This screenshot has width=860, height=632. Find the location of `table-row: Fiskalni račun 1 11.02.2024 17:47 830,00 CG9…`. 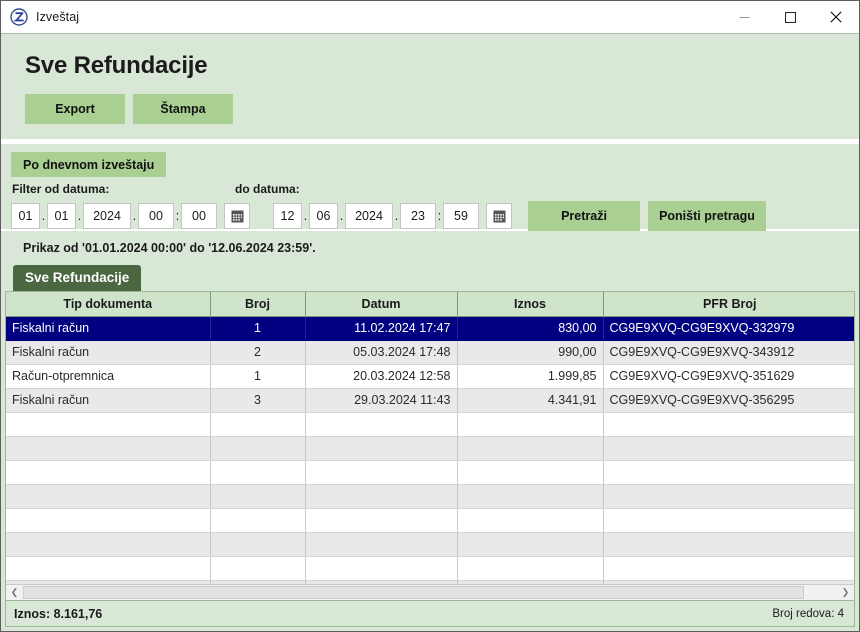

table-row: Fiskalni račun 1 11.02.2024 17:47 830,00 CG9… is located at coordinates (430, 328).